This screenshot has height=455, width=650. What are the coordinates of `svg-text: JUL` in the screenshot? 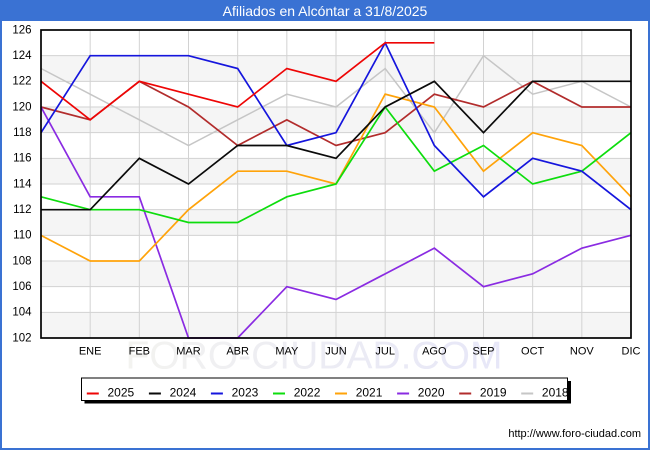 It's located at (385, 352).